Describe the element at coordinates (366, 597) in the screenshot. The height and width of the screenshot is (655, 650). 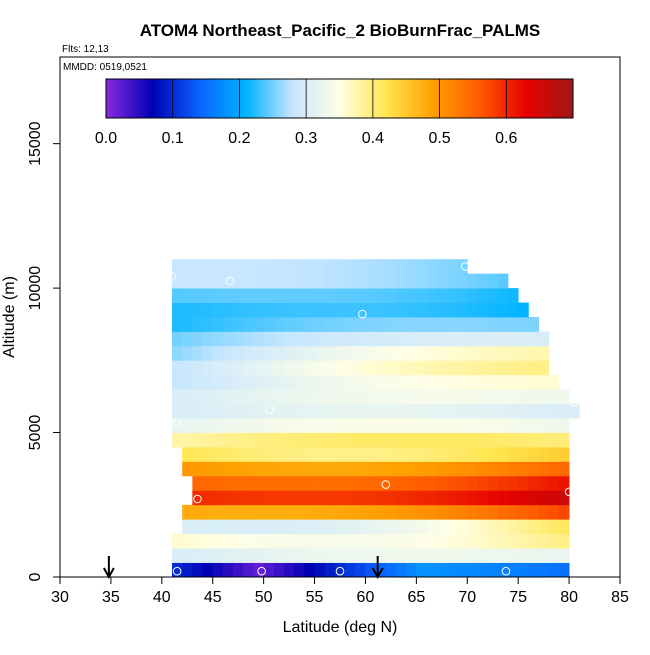
I see `x-tick-label: 60` at that location.